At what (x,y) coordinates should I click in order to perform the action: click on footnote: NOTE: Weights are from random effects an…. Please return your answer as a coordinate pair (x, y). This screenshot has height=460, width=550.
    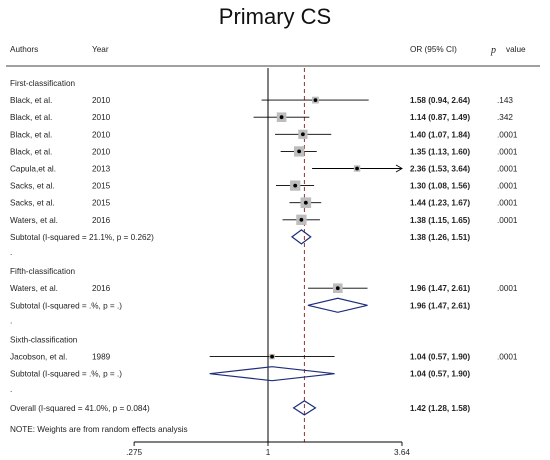
    Looking at the image, I should click on (99, 429).